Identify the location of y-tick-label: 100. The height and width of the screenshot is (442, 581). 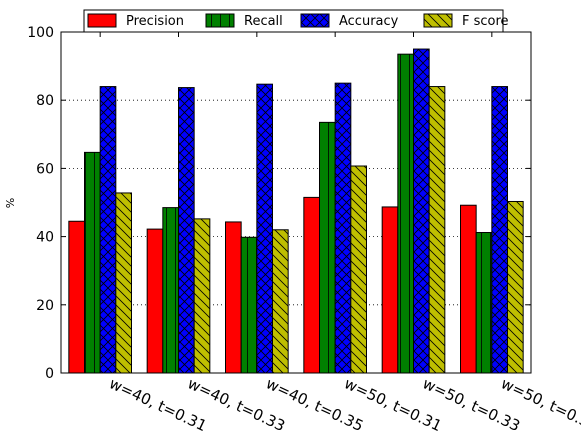
(40, 33).